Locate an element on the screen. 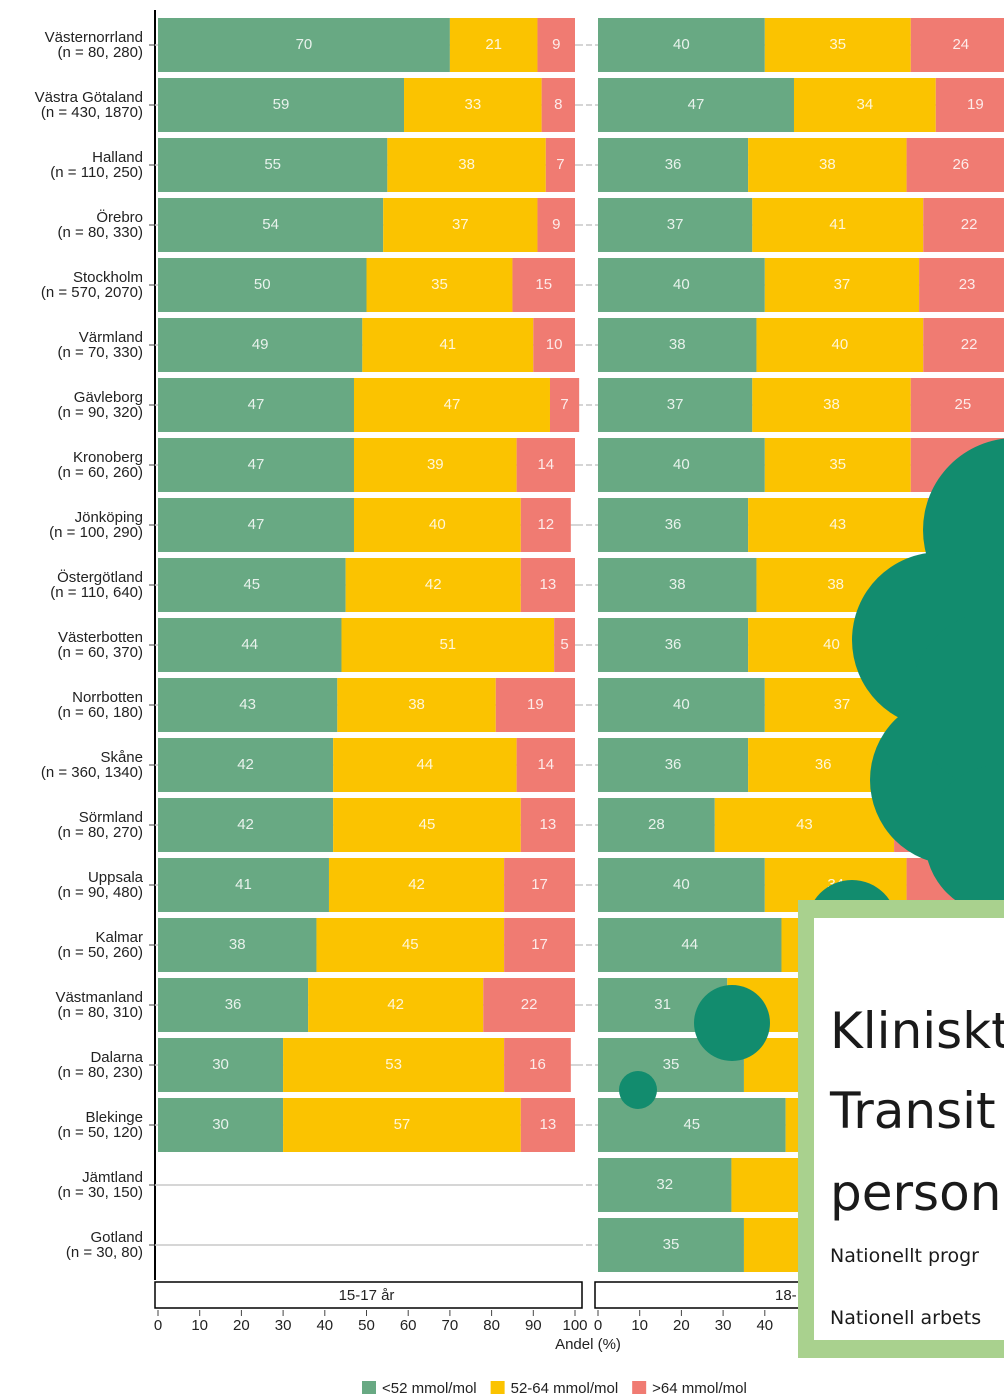 This screenshot has width=1004, height=1394. data-label: 23 is located at coordinates (967, 284).